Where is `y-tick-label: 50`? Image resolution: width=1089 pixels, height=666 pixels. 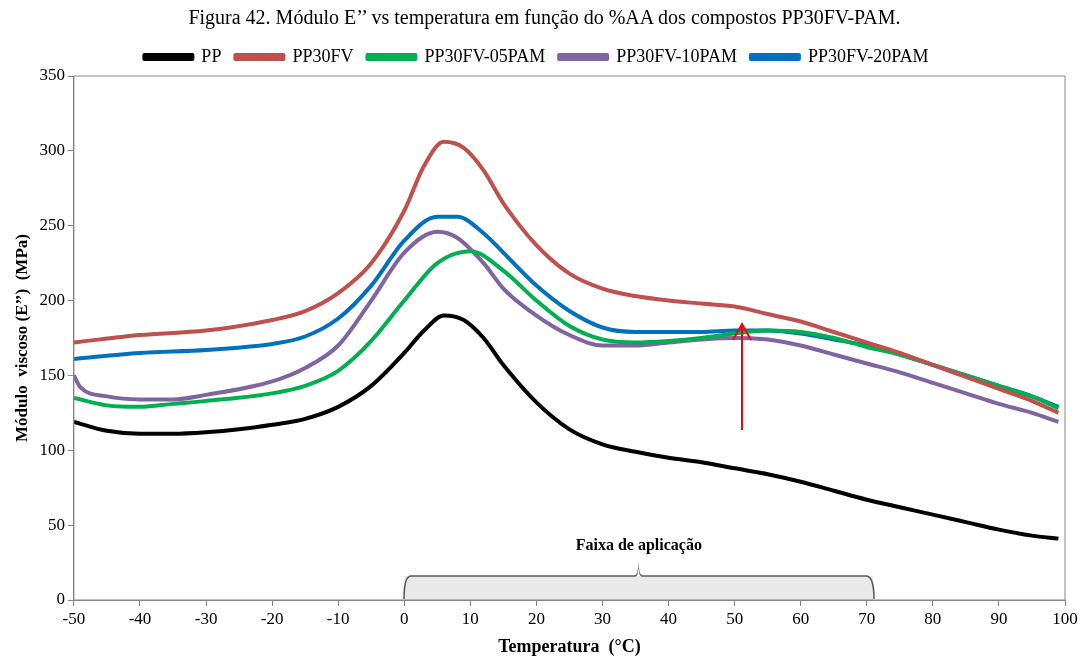
y-tick-label: 50 is located at coordinates (56, 524).